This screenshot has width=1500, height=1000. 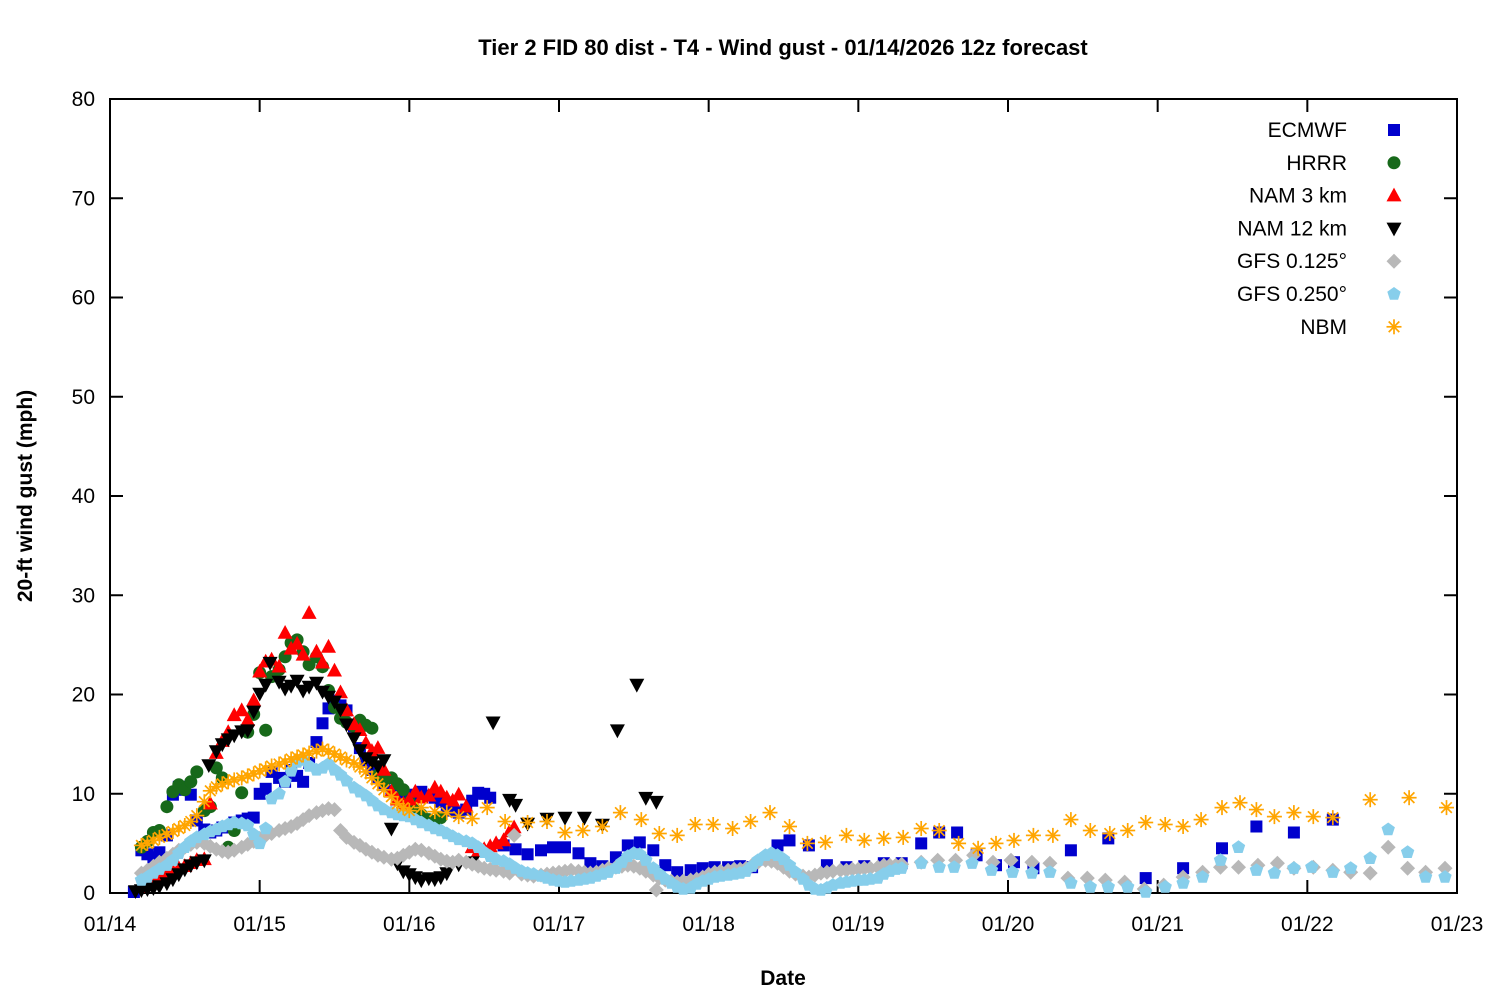 I want to click on x-axis-label: Date, so click(x=783, y=978).